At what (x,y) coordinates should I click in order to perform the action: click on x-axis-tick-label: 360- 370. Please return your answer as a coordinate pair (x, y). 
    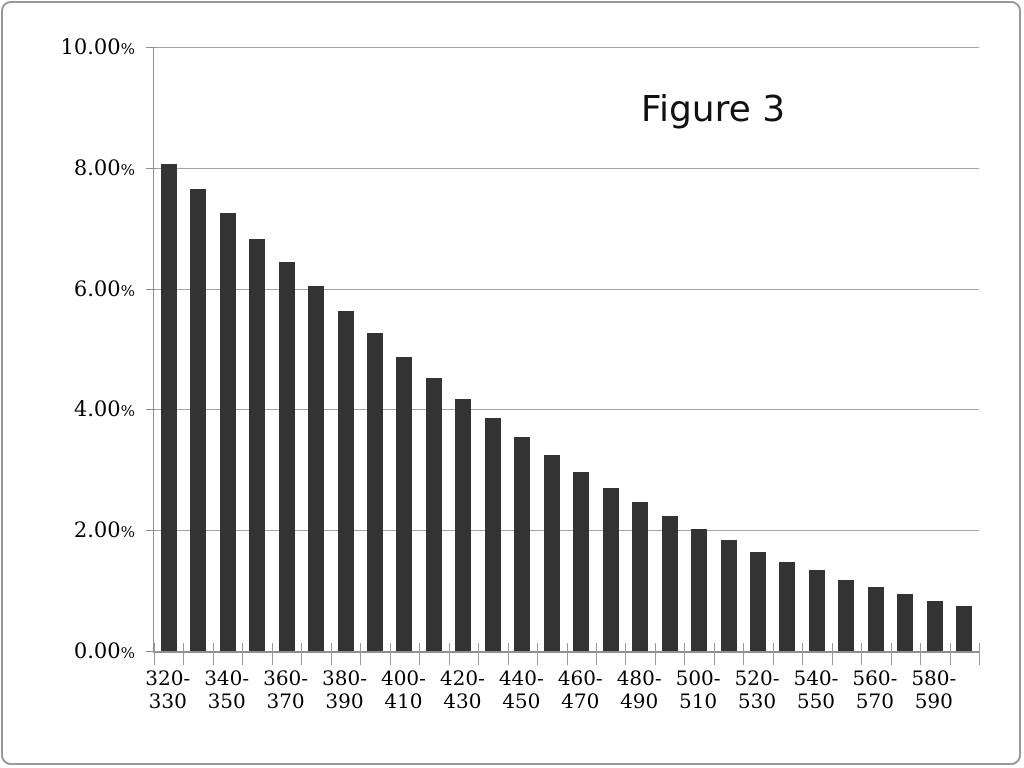
    Looking at the image, I should click on (286, 689).